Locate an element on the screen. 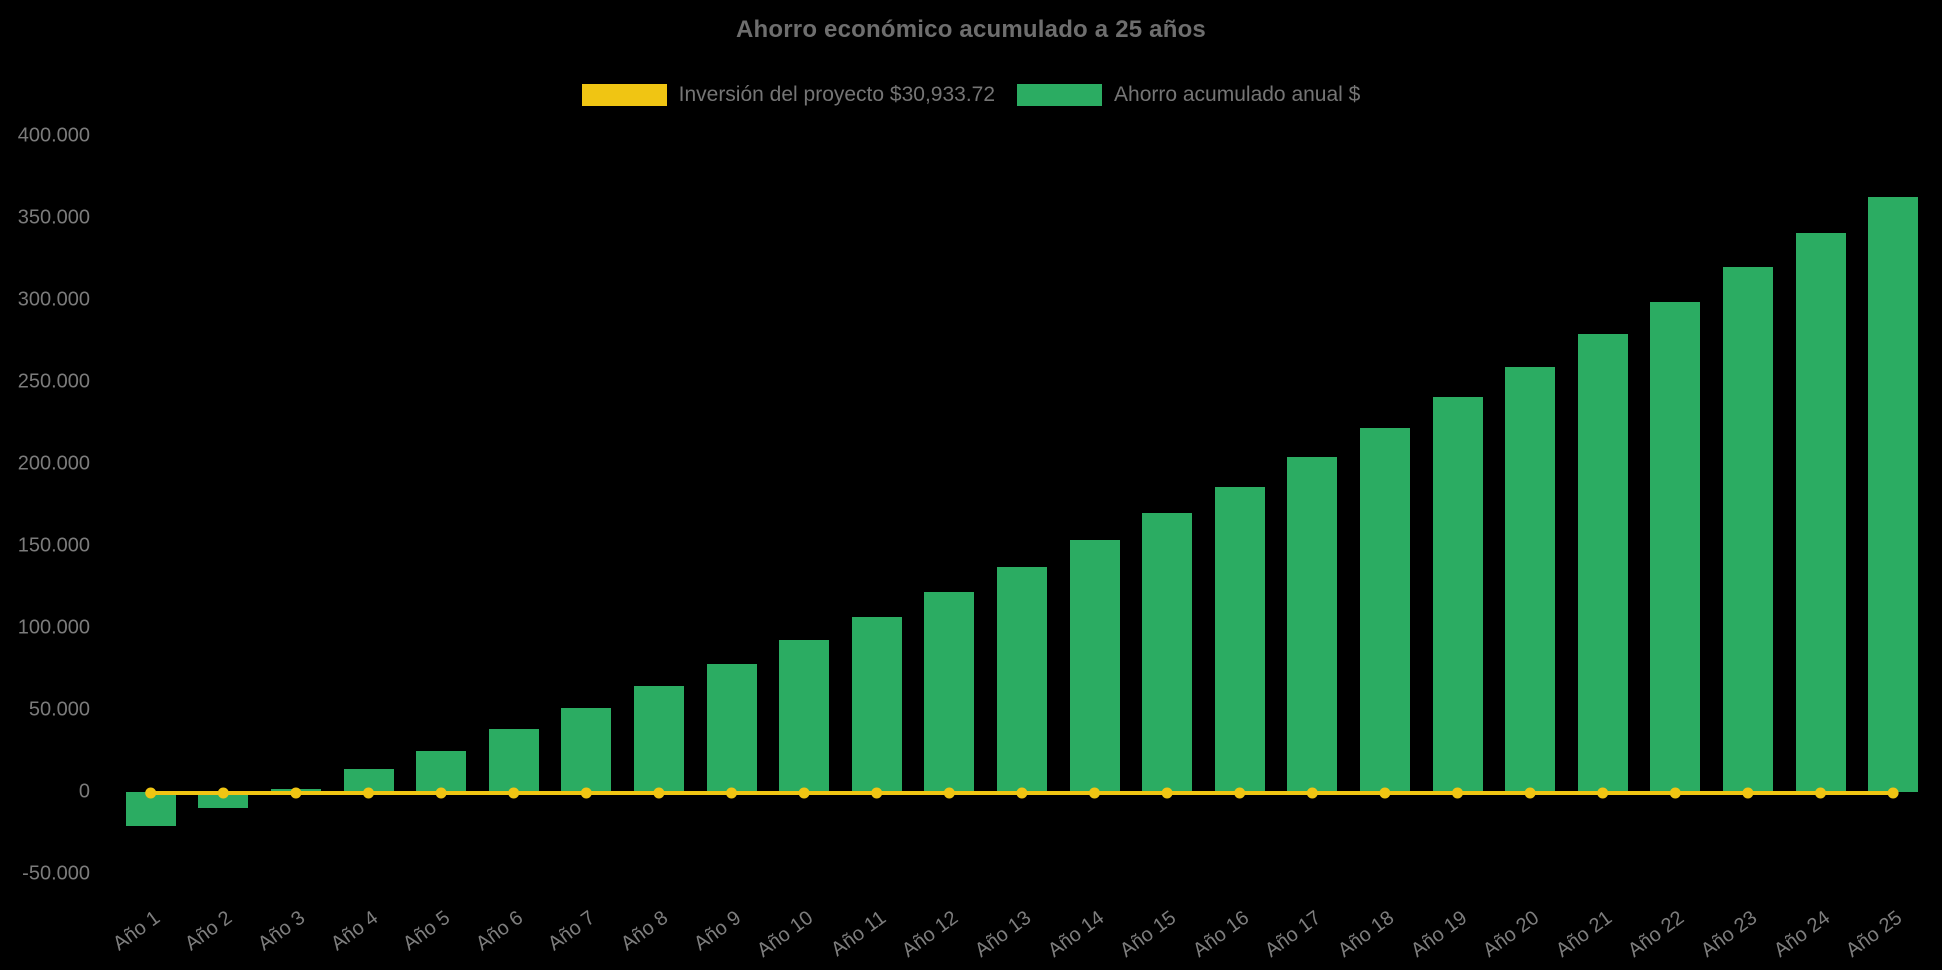 The height and width of the screenshot is (970, 1942). legend-item-inversion: Inversión del proyecto $30,933.72 is located at coordinates (788, 95).